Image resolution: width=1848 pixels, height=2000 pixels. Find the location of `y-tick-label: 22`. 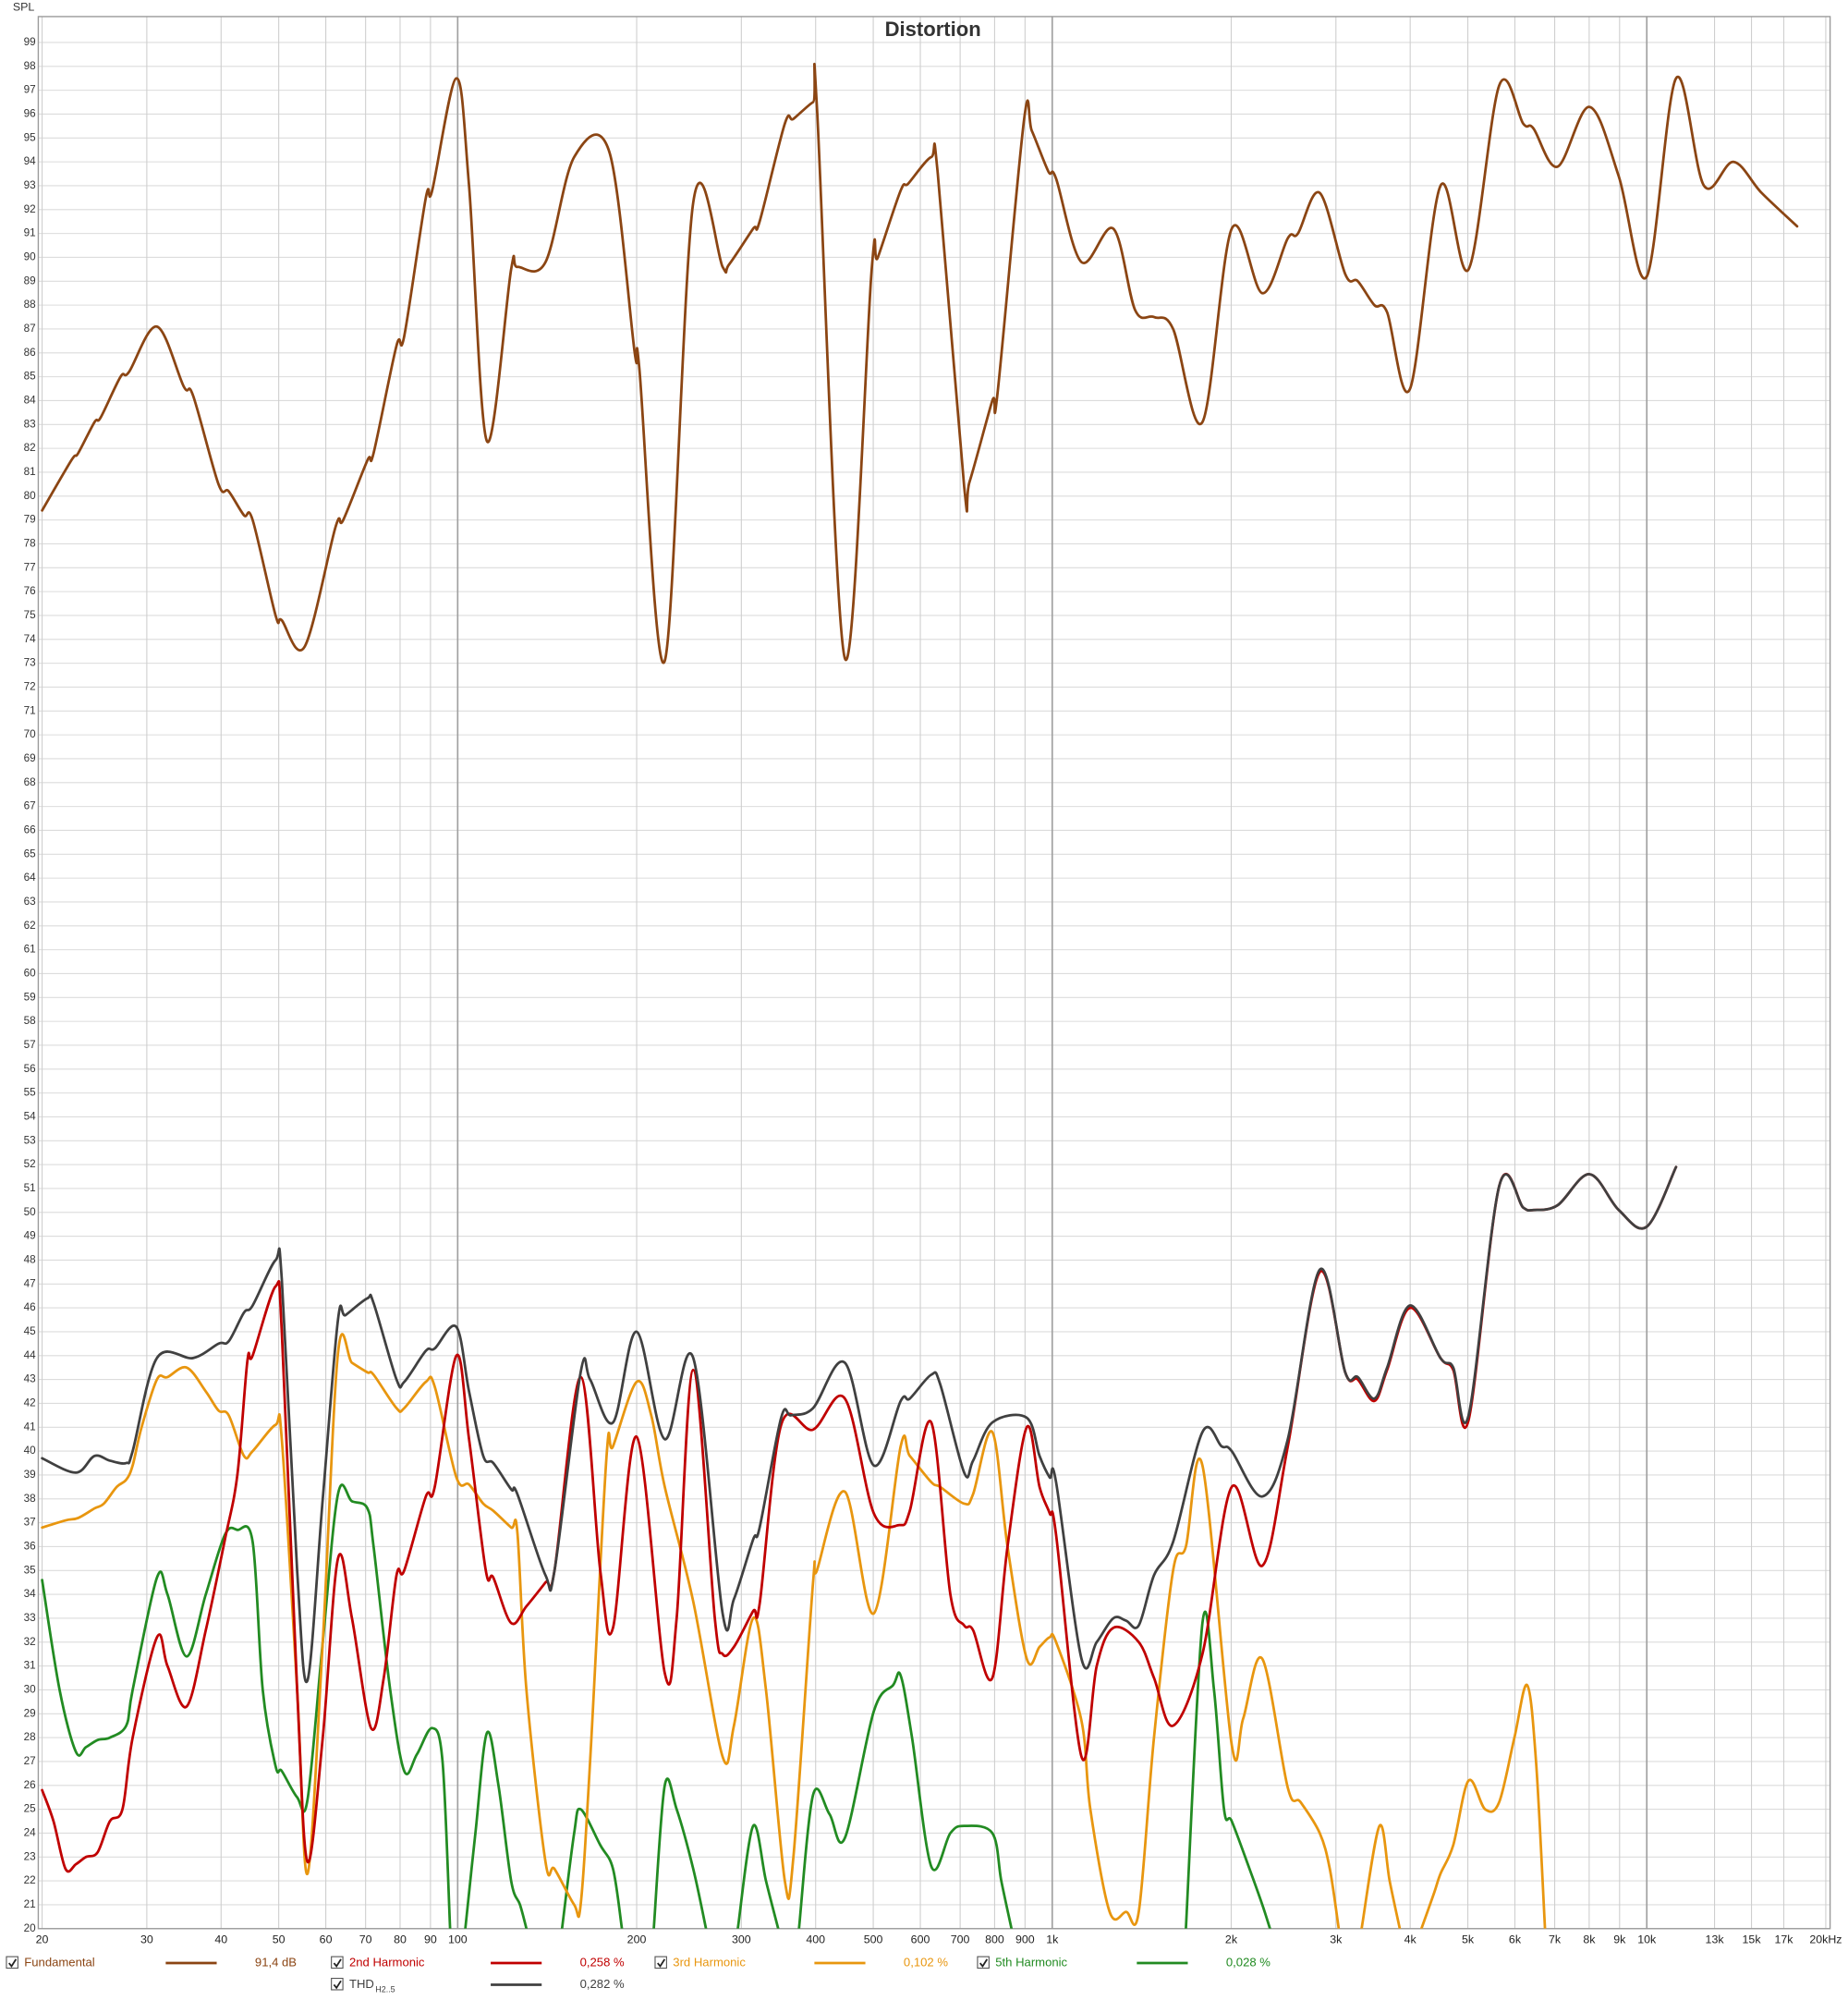

y-tick-label: 22 is located at coordinates (30, 1880).